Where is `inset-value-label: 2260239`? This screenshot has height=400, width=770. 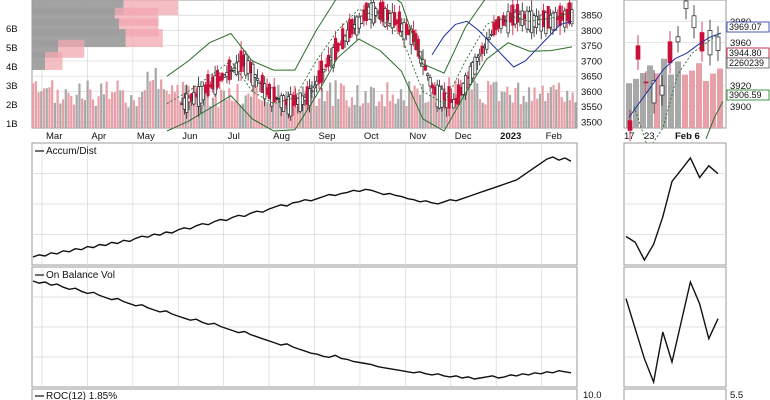 inset-value-label: 2260239 is located at coordinates (746, 63).